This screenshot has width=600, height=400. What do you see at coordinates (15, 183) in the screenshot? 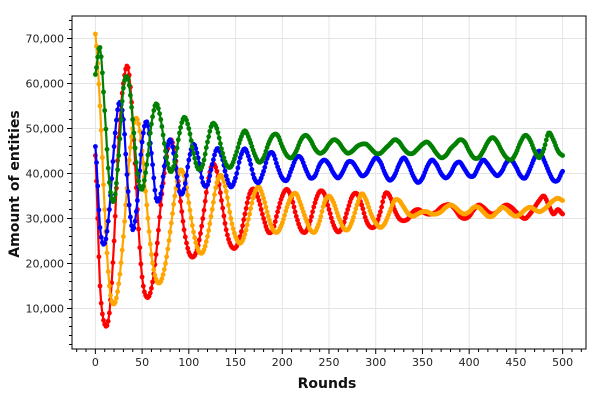
I see `y-axis-title: Amount of entities` at bounding box center [15, 183].